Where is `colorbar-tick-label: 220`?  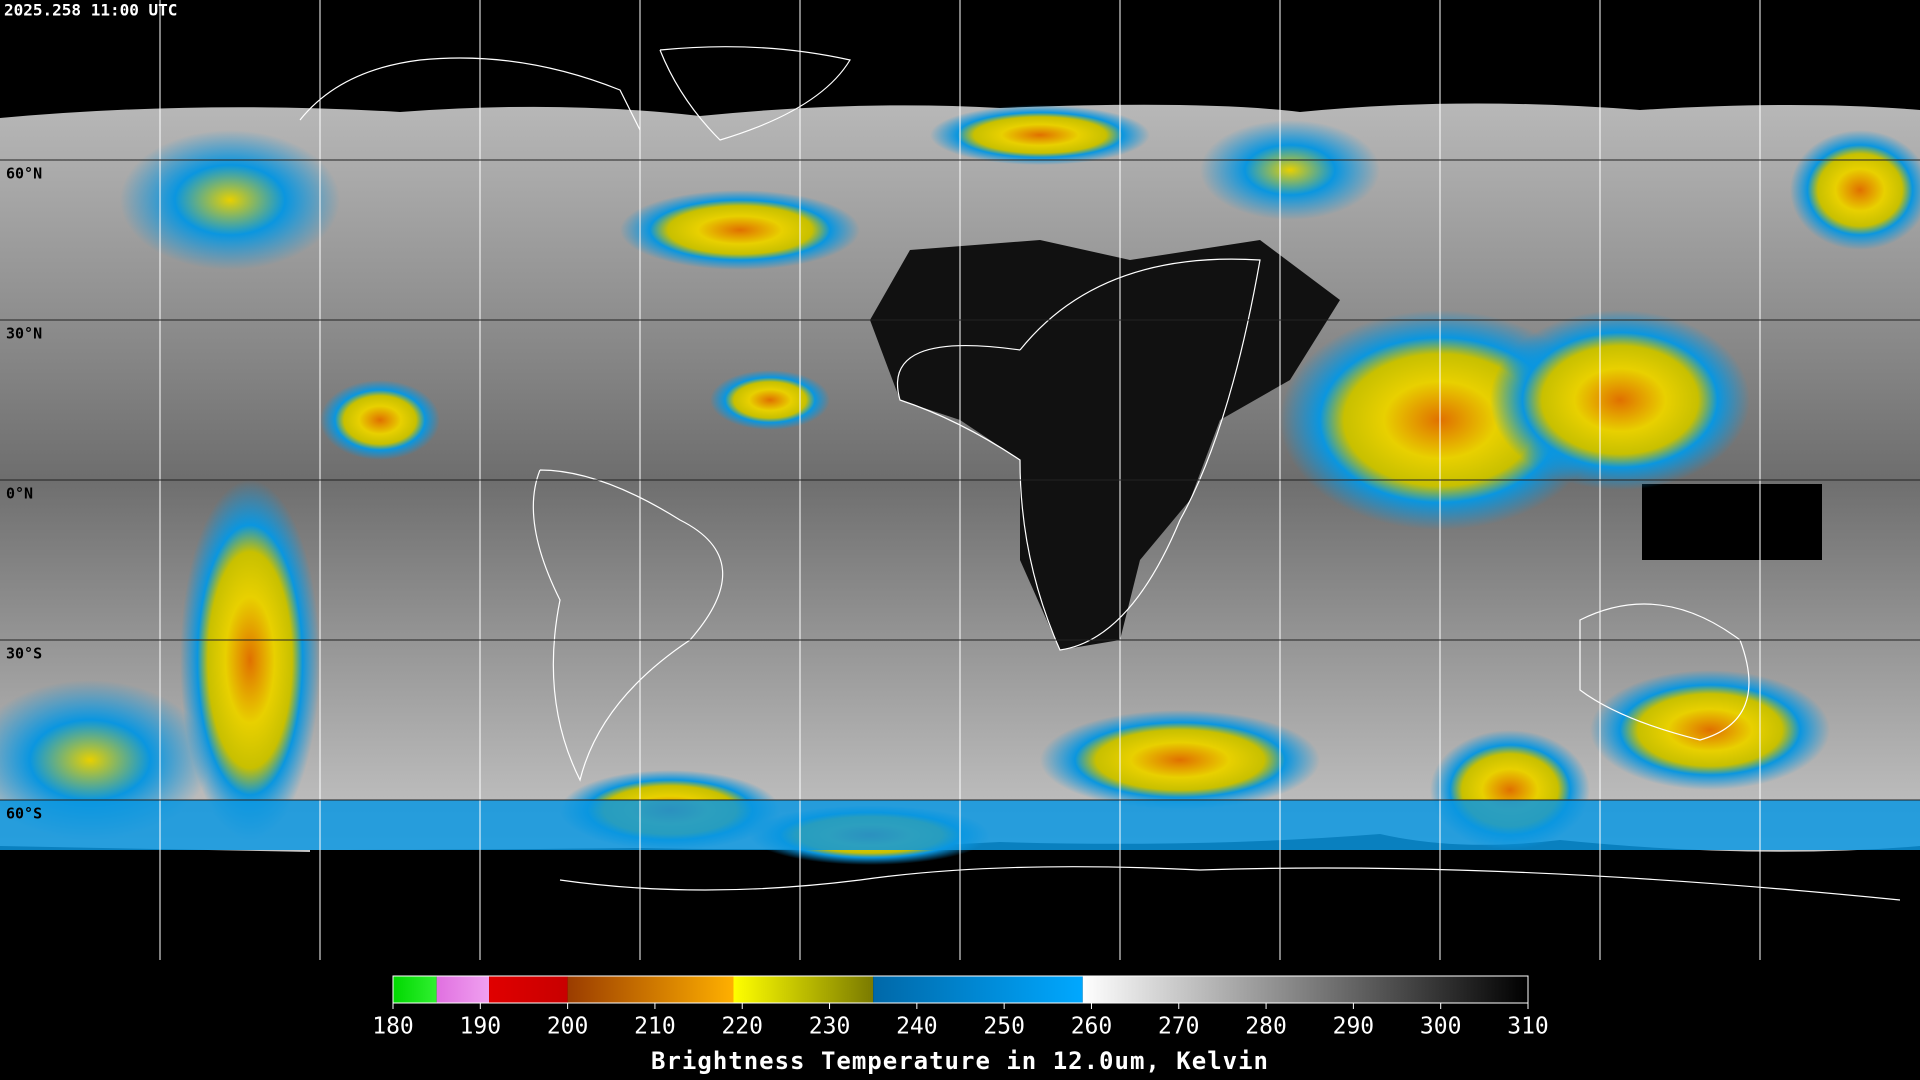 colorbar-tick-label: 220 is located at coordinates (742, 1027).